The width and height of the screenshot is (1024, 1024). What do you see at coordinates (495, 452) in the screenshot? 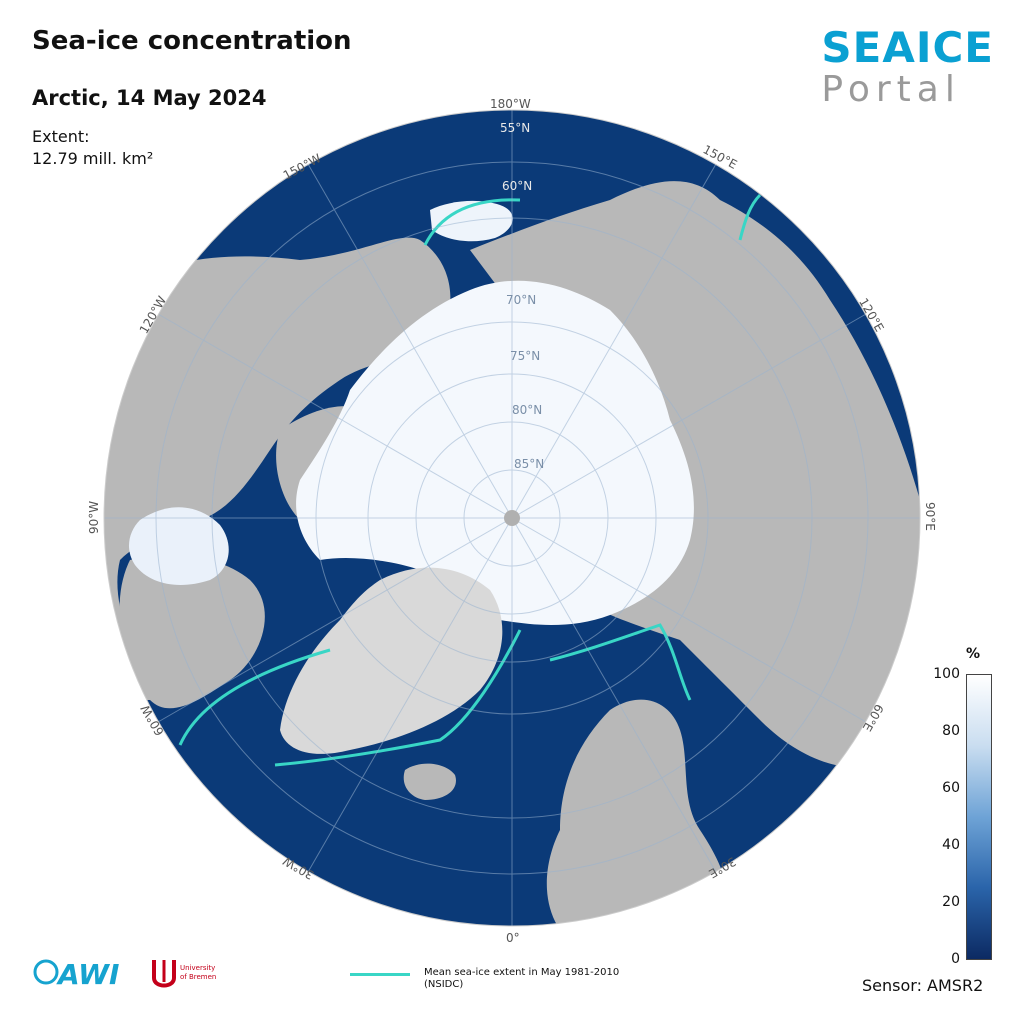
I see `sea-ice-arctic` at bounding box center [495, 452].